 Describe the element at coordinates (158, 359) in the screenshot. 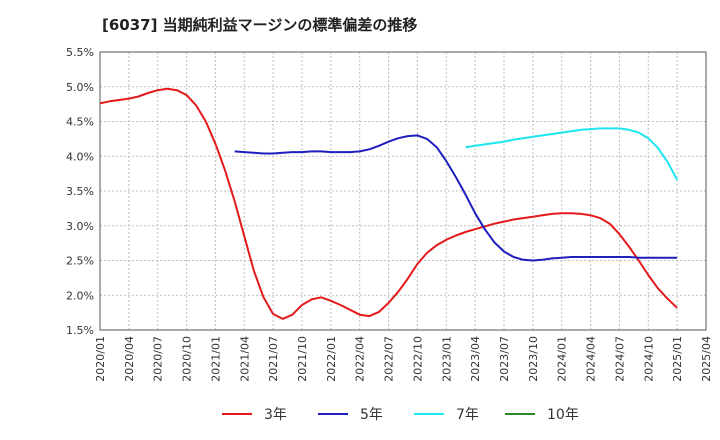

I see `x-tick-label: 2020/07` at that location.